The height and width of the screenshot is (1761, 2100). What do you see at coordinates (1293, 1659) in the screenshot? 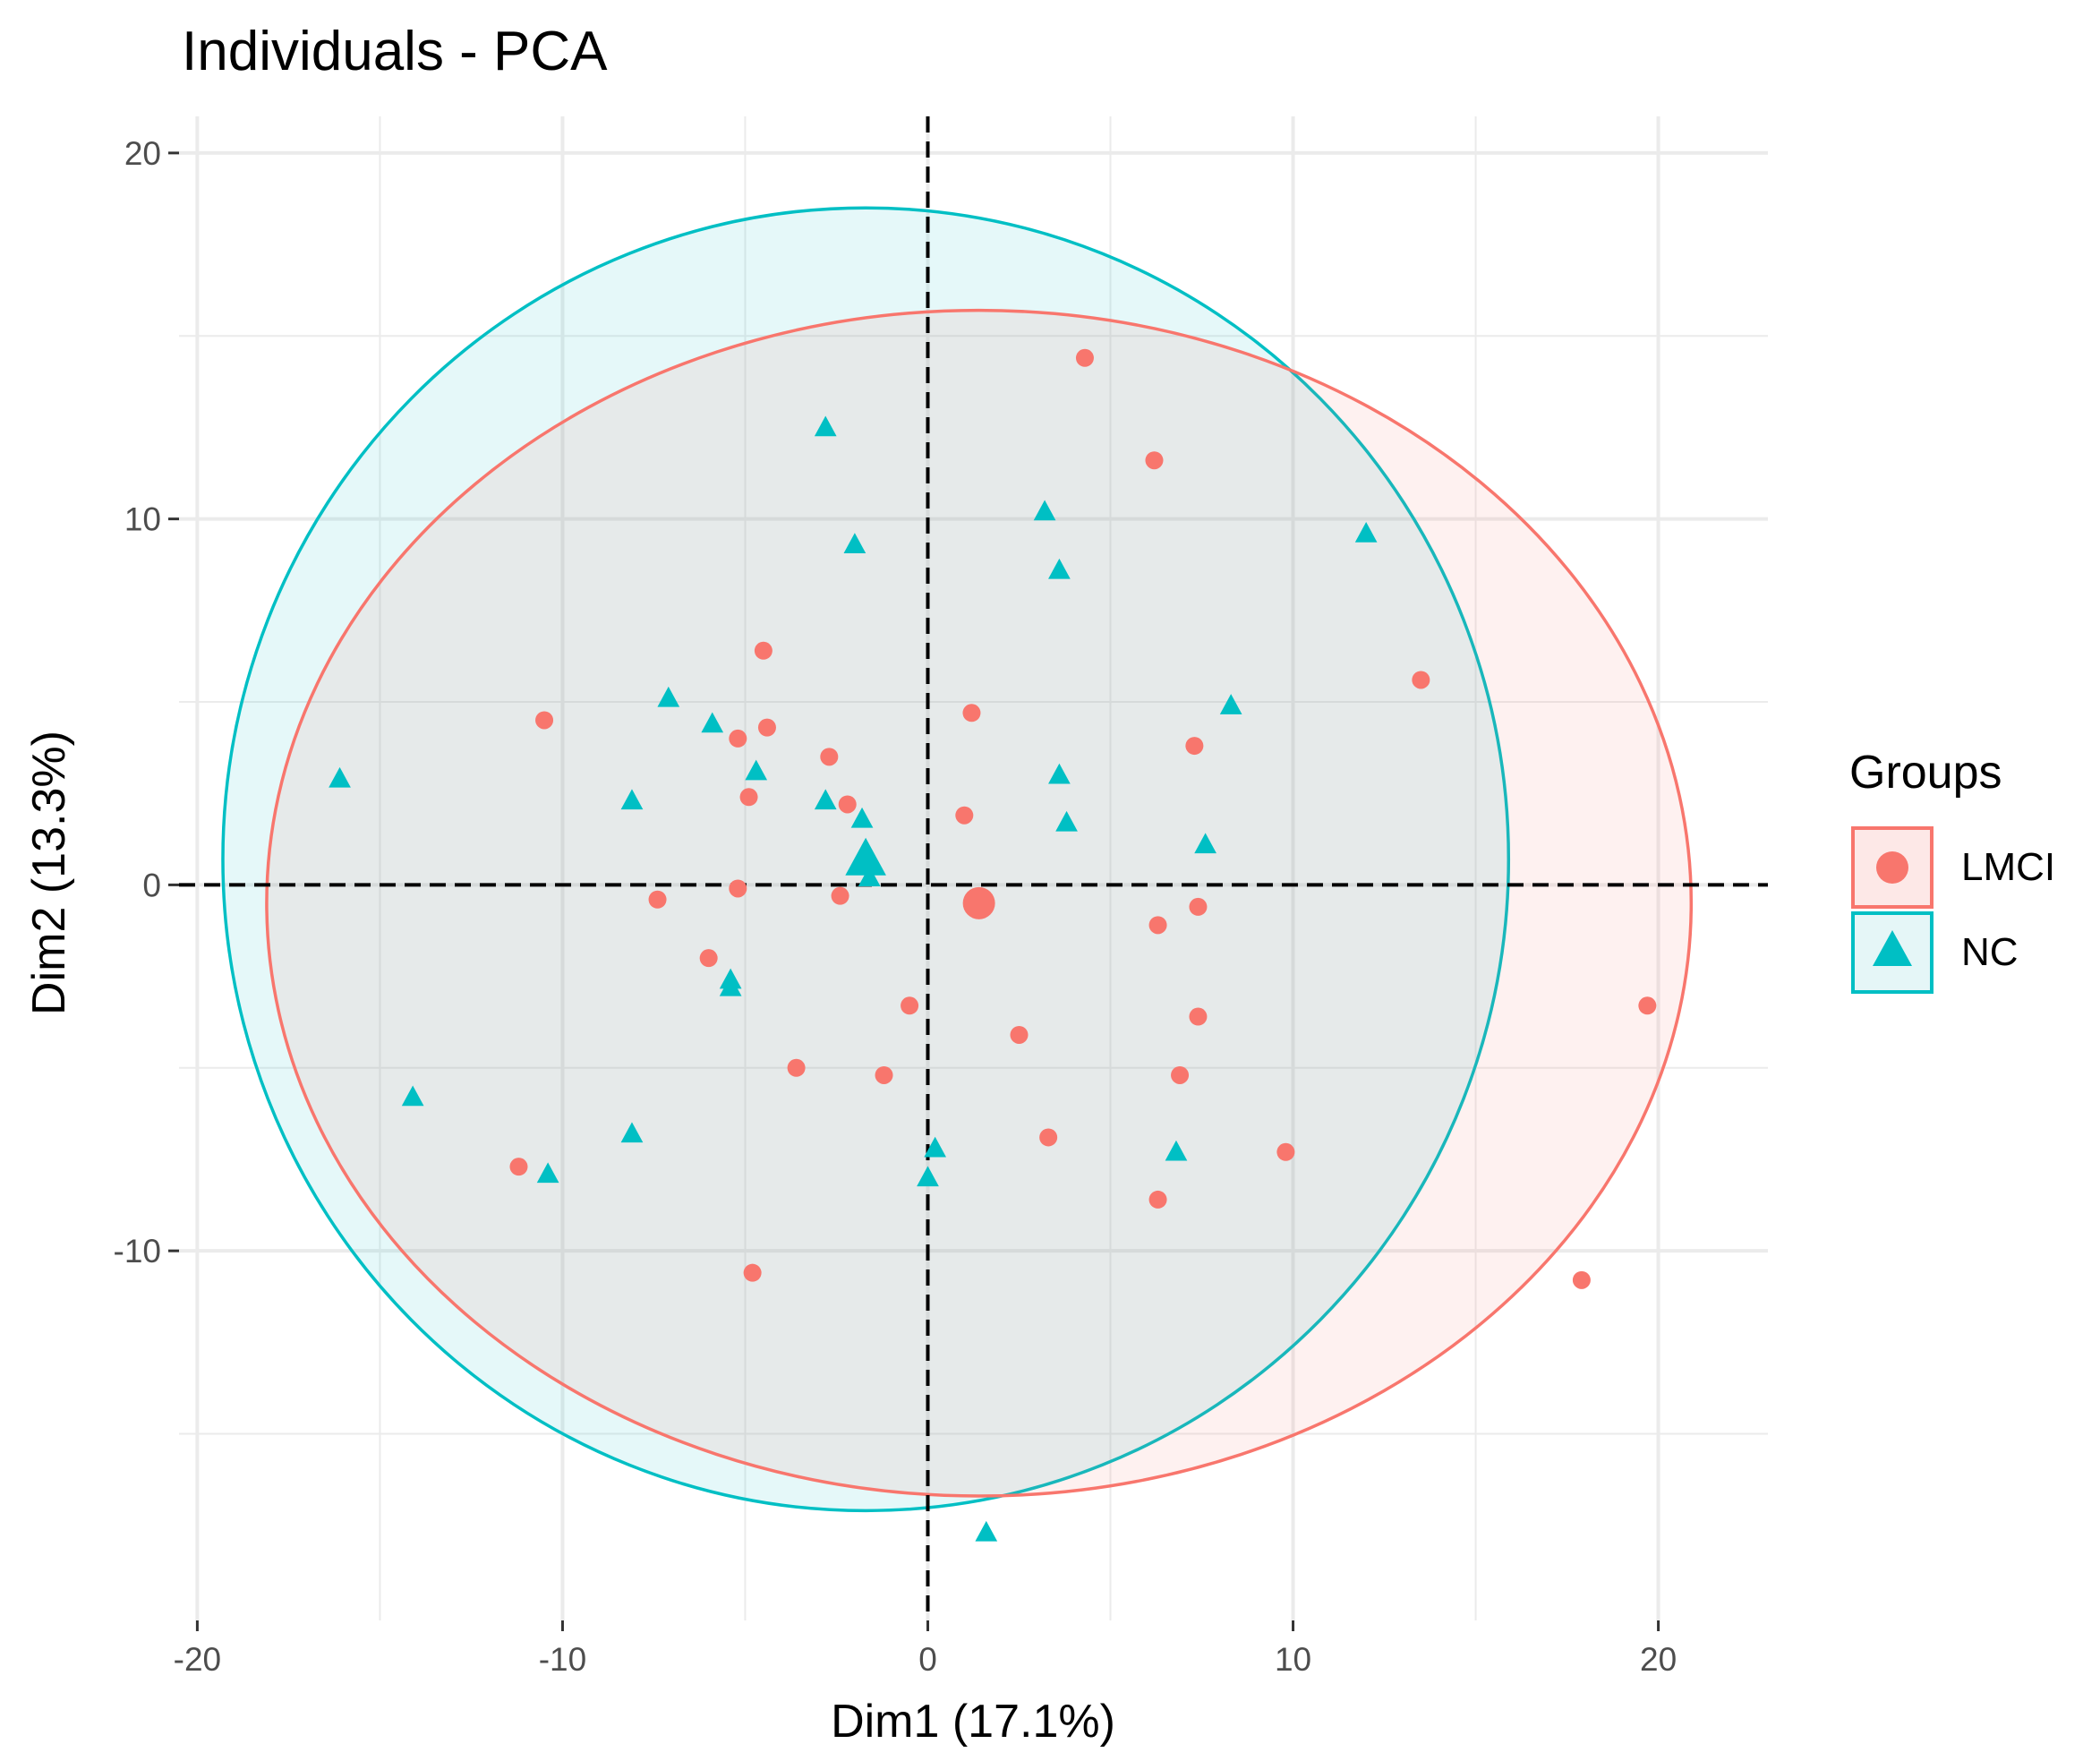
I see `x-tick-label: 10` at bounding box center [1293, 1659].